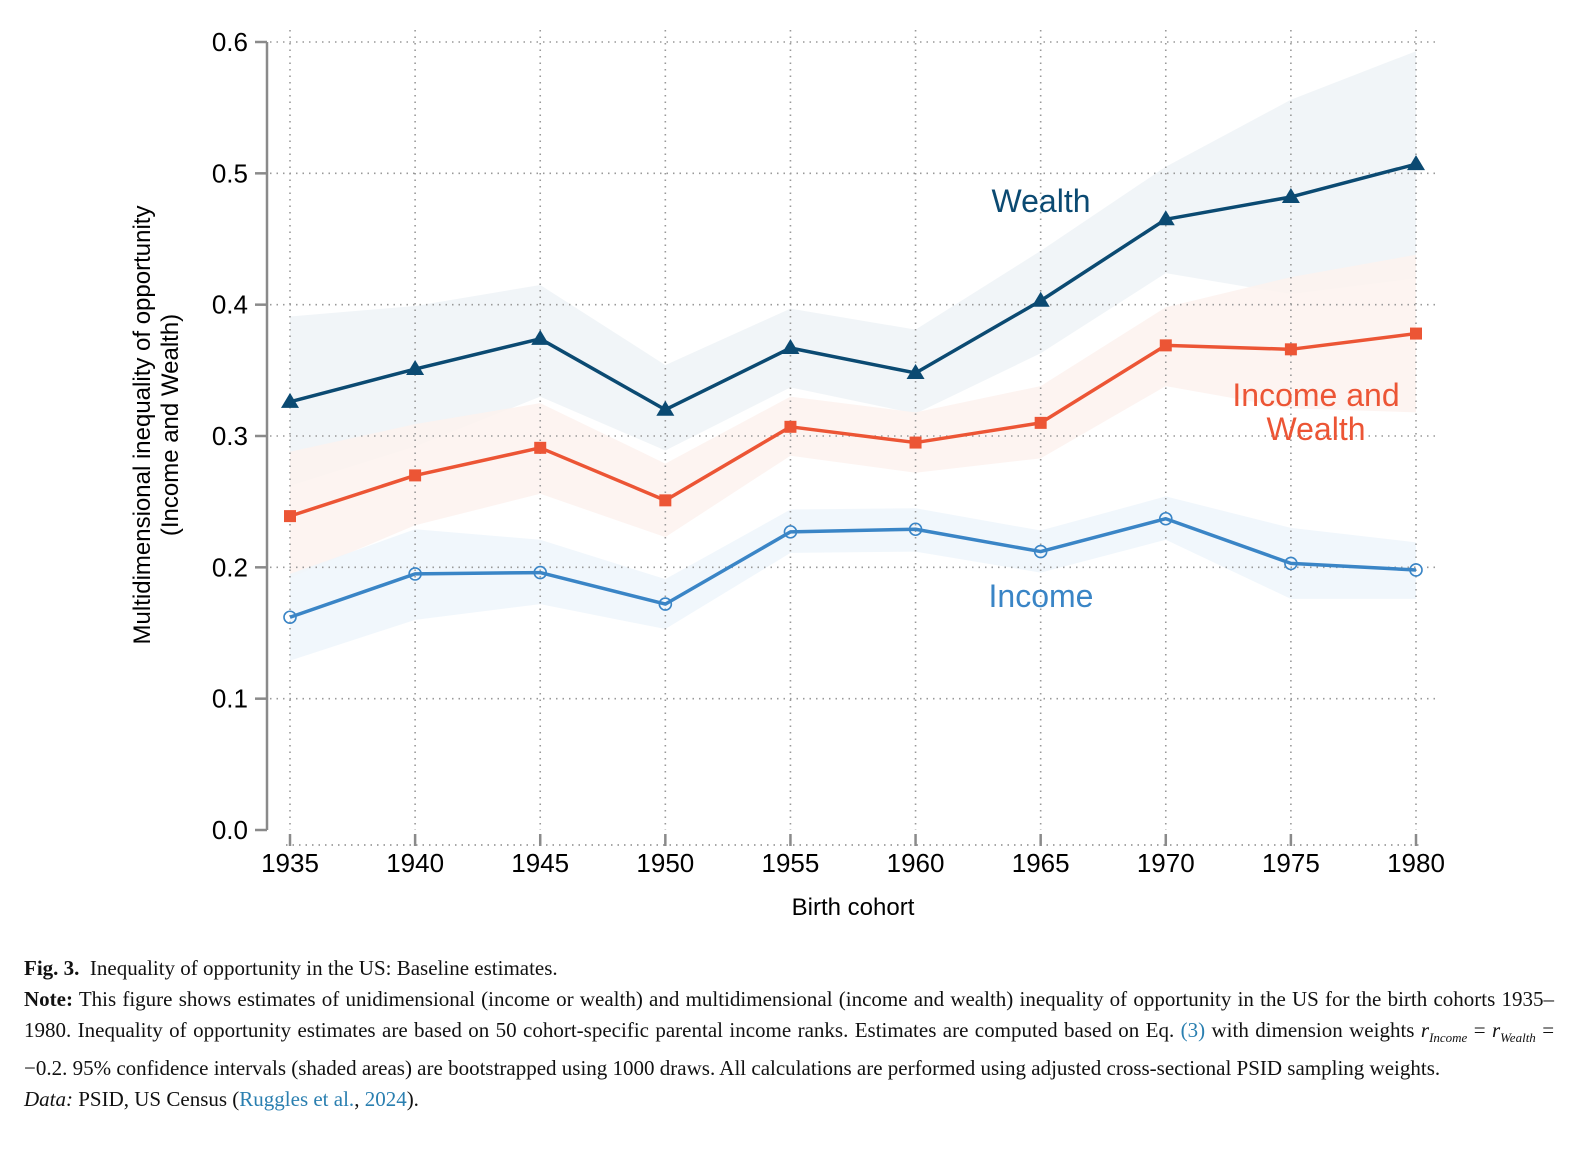 Image resolution: width=1596 pixels, height=1175 pixels. I want to click on x-tick-label: 1935, so click(290, 863).